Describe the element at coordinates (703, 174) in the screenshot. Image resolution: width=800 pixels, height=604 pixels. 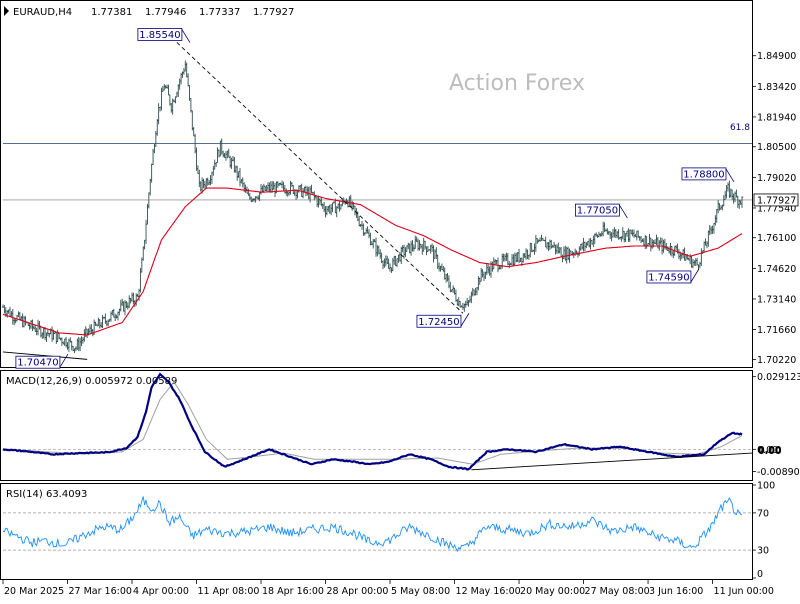
I see `callout-label: 1.78800` at that location.